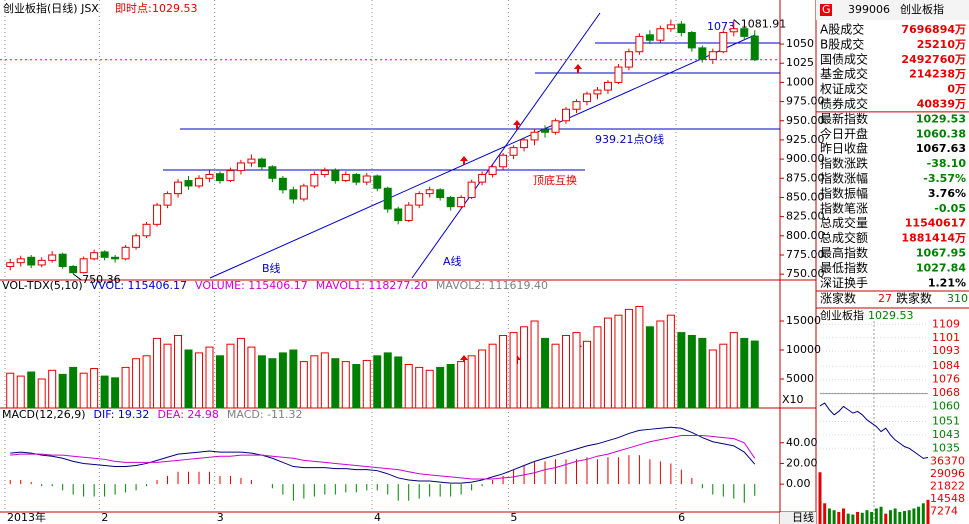 The width and height of the screenshot is (969, 524). I want to click on quote-label: 指数涨跌, so click(844, 163).